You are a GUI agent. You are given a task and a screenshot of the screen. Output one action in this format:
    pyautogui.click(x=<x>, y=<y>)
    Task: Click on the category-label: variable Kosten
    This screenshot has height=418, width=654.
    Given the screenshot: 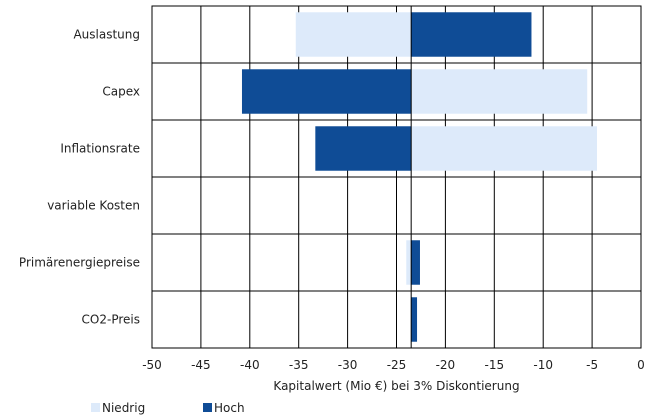 What is the action you would take?
    pyautogui.click(x=93, y=206)
    